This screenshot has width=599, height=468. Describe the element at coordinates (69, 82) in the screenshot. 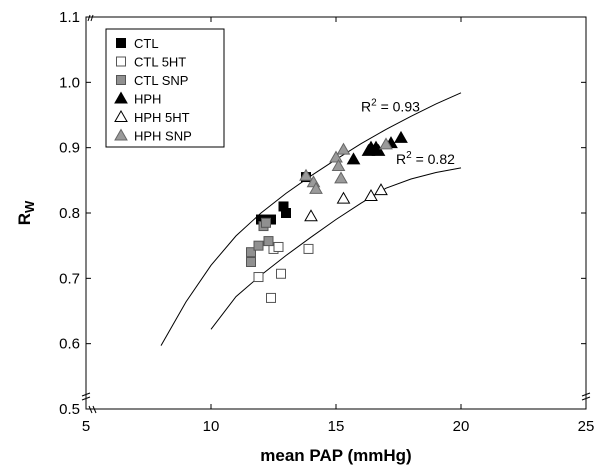

I see `y-tick-label: 1.0` at that location.